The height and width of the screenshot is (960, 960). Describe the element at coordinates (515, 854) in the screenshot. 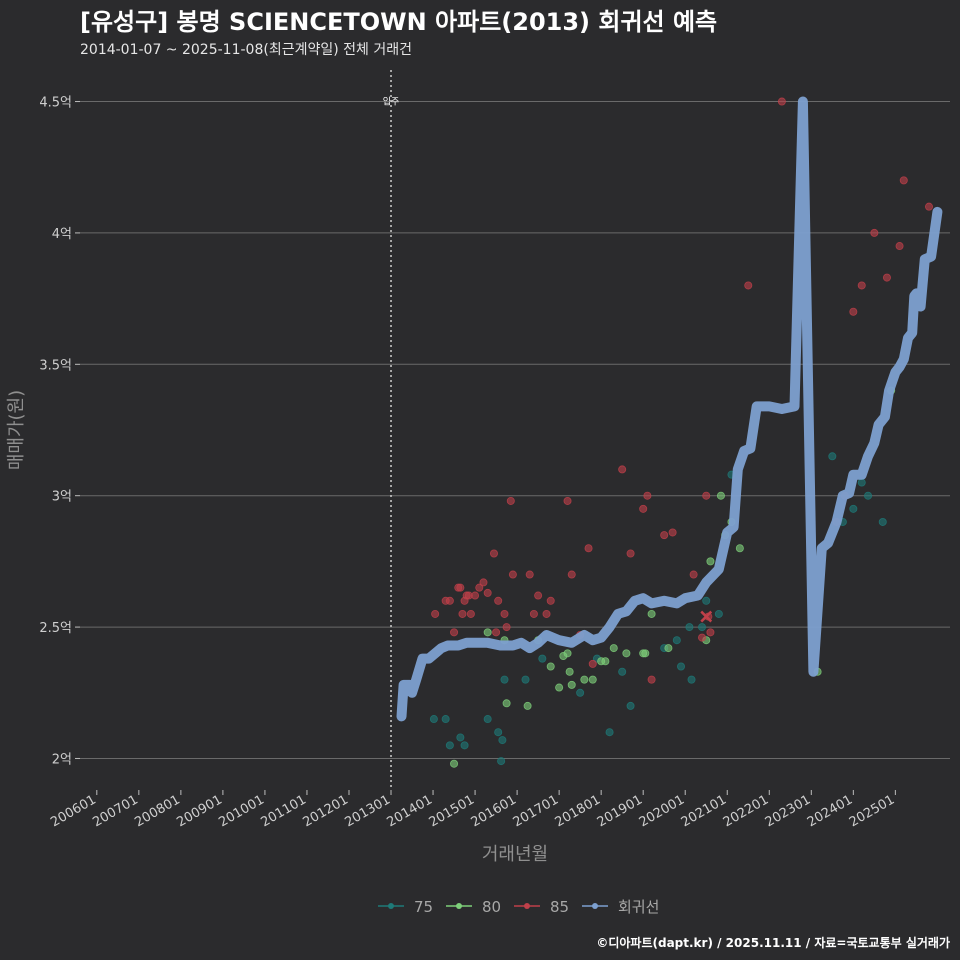

I see `x-axis-title: 거래년월` at that location.